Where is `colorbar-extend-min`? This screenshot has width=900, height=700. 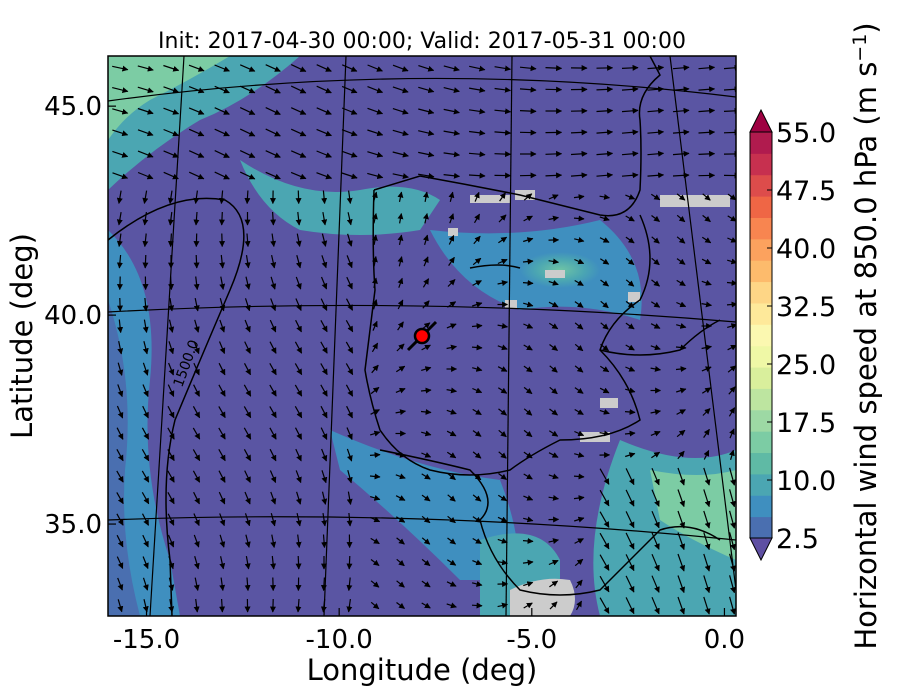
colorbar-extend-min is located at coordinates (761, 549).